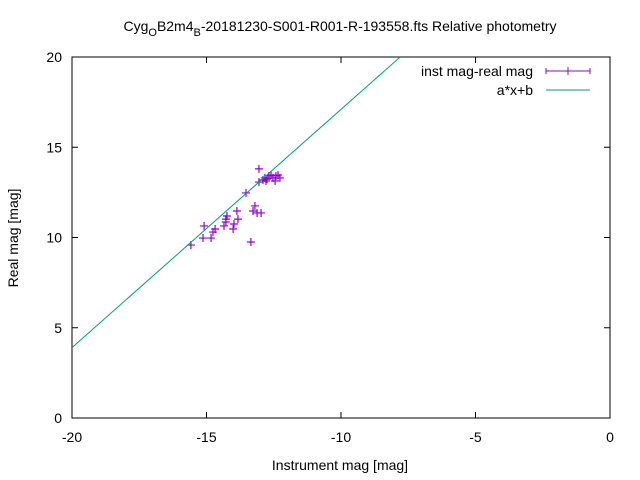  What do you see at coordinates (475, 437) in the screenshot?
I see `x-tick-label: -5` at bounding box center [475, 437].